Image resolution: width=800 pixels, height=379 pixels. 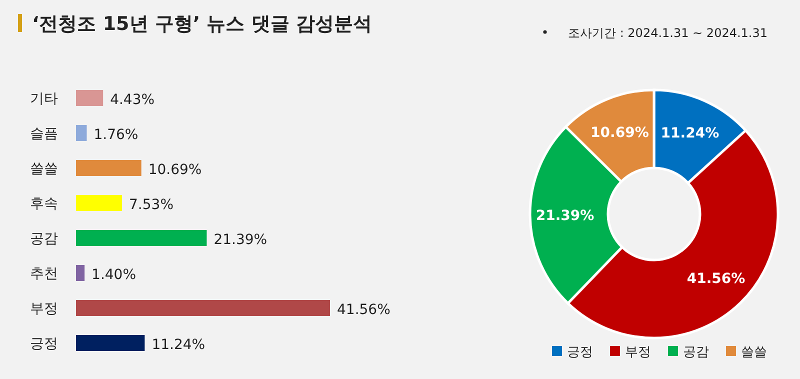 What do you see at coordinates (44, 99) in the screenshot?
I see `y-tick-label: 기타` at bounding box center [44, 99].